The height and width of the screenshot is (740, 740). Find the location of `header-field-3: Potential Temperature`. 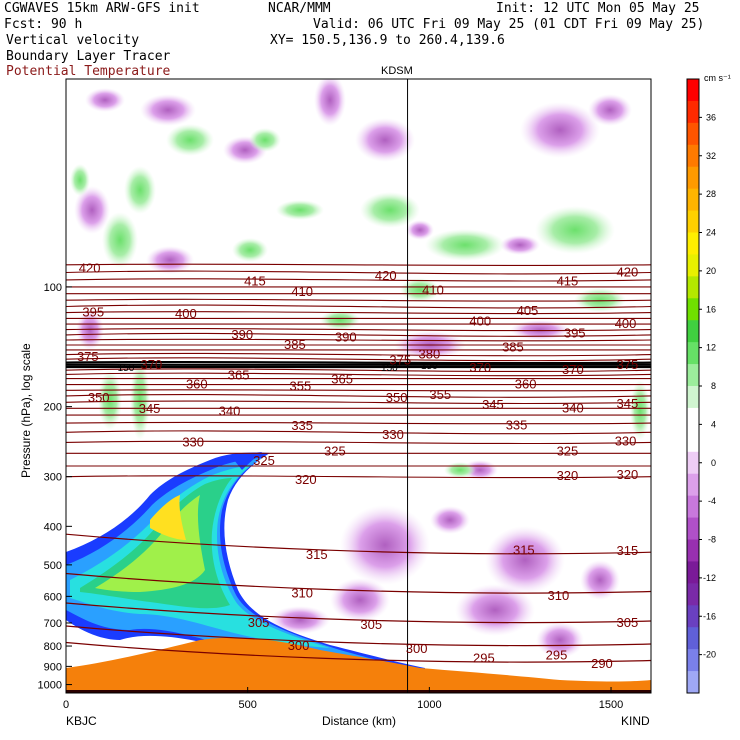

header-field-3: Potential Temperature is located at coordinates (88, 71).